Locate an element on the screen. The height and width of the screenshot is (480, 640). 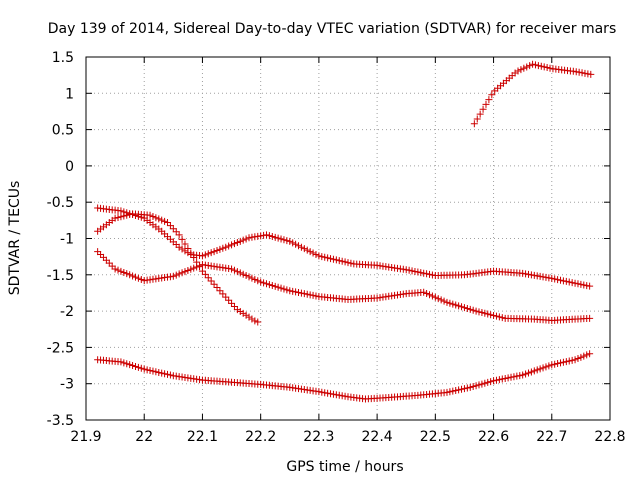
x-tick-label: 22.2 is located at coordinates (260, 437).